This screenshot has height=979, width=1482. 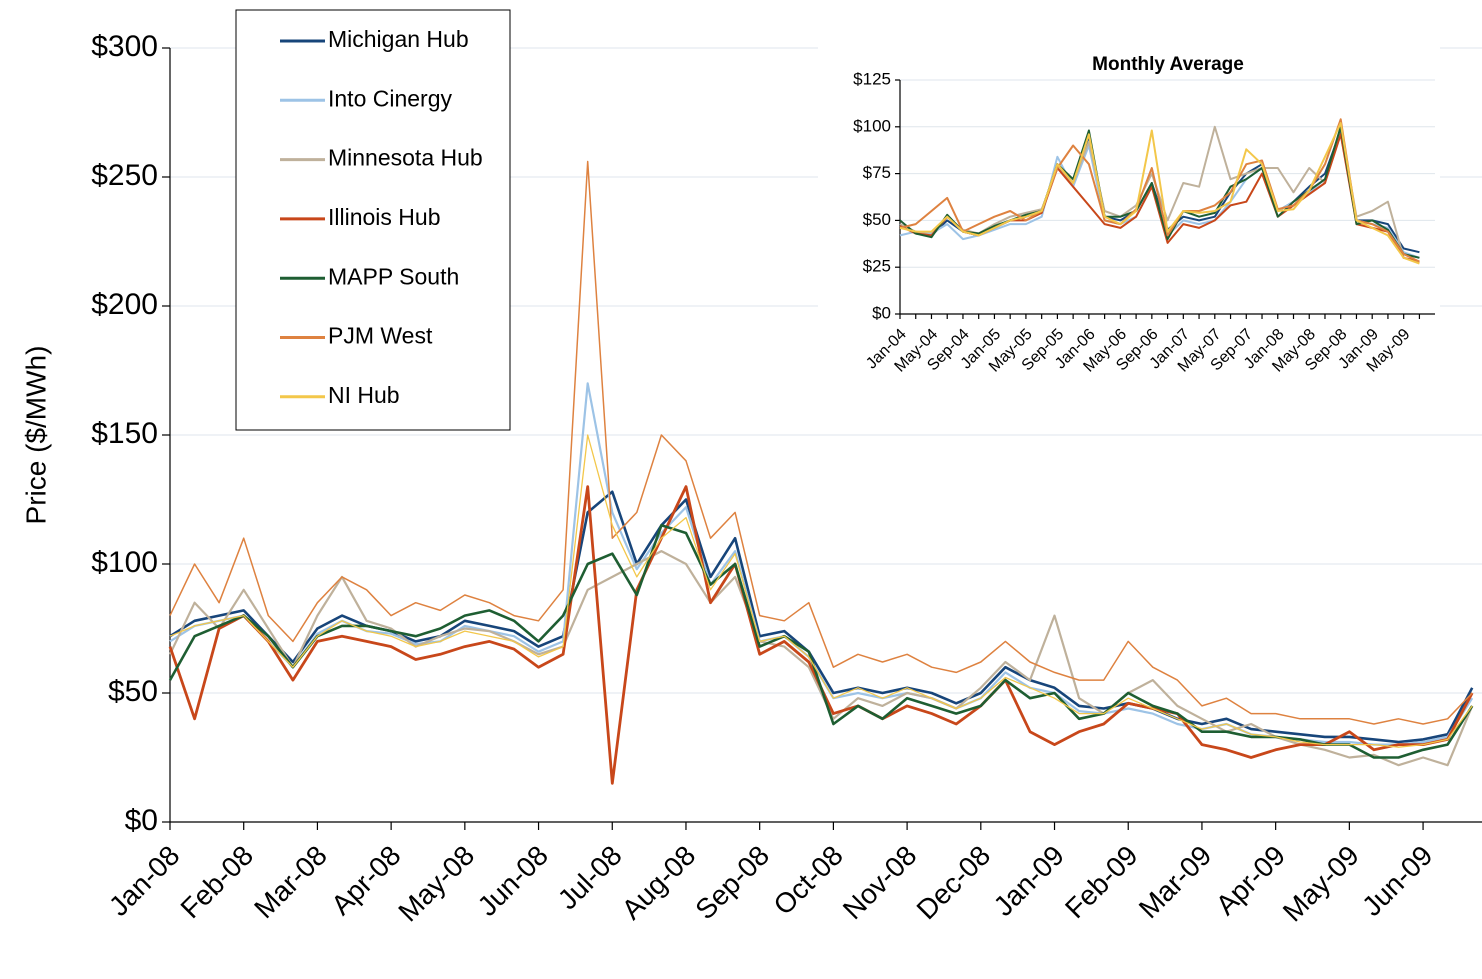 I want to click on x-tick-label: Nov-08, so click(x=880, y=883).